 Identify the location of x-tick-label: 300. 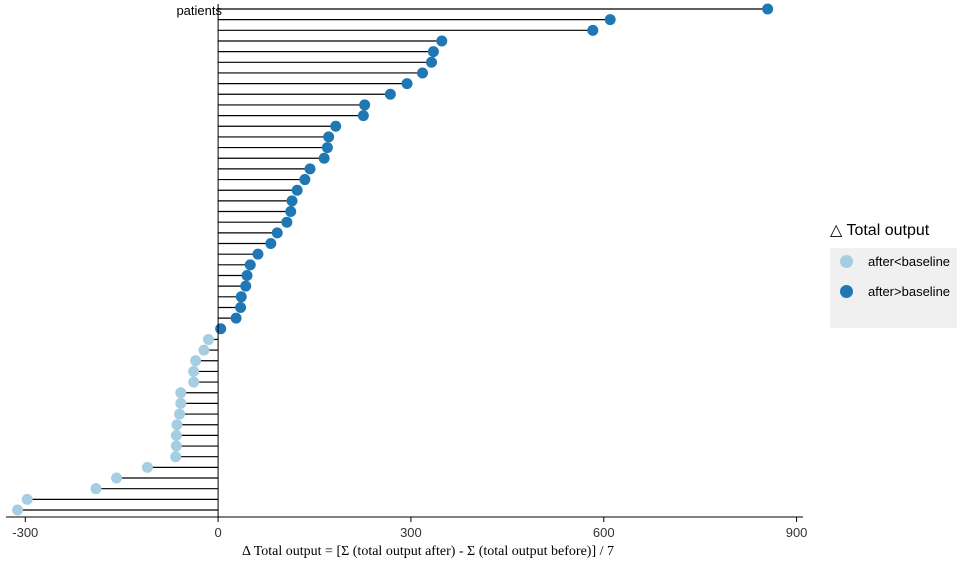
(411, 532).